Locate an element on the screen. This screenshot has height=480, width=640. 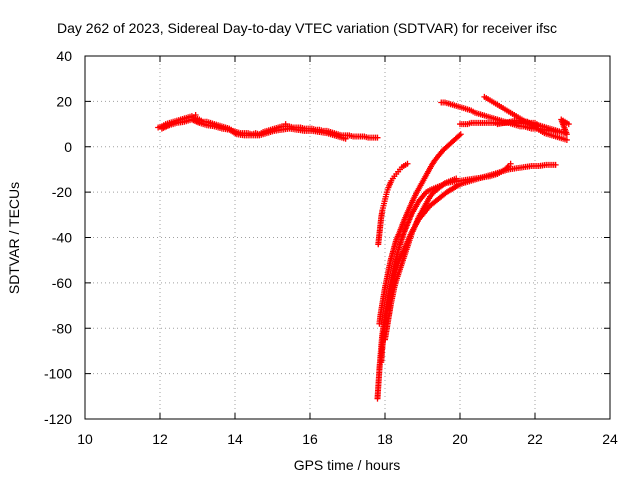
y-tick-label: -120 is located at coordinates (58, 419).